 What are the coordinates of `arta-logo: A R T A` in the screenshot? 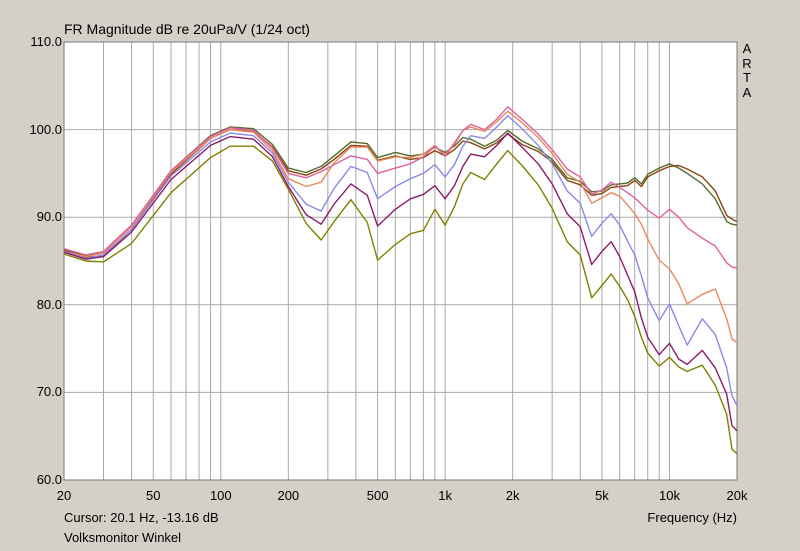 It's located at (747, 70).